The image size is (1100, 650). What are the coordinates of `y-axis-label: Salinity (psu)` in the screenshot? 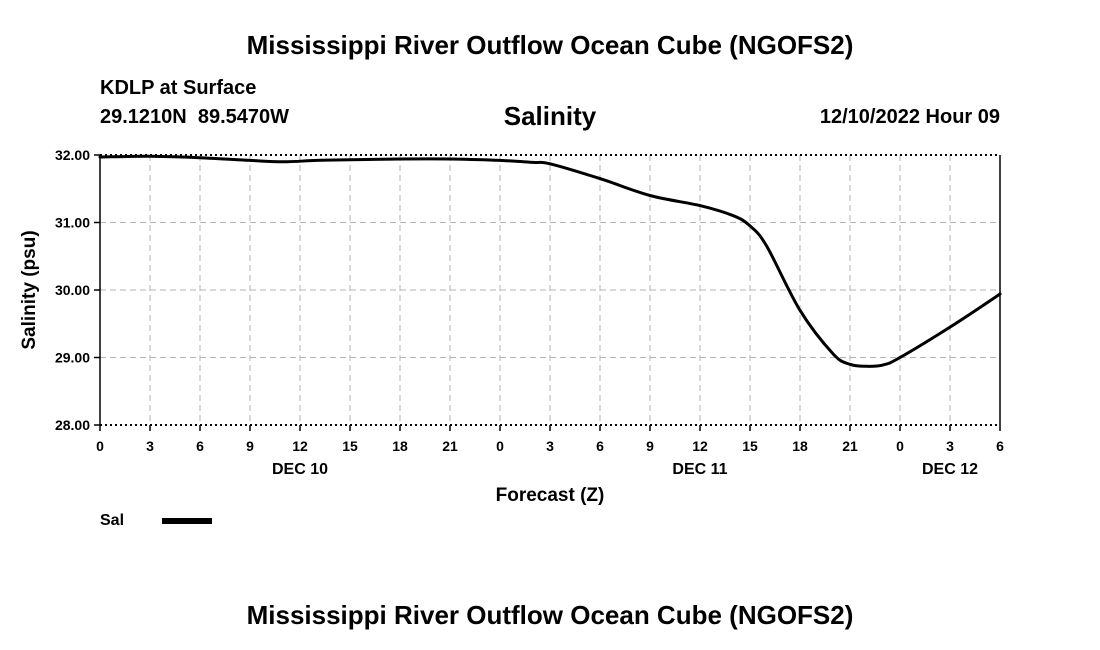 It's located at (29, 289).